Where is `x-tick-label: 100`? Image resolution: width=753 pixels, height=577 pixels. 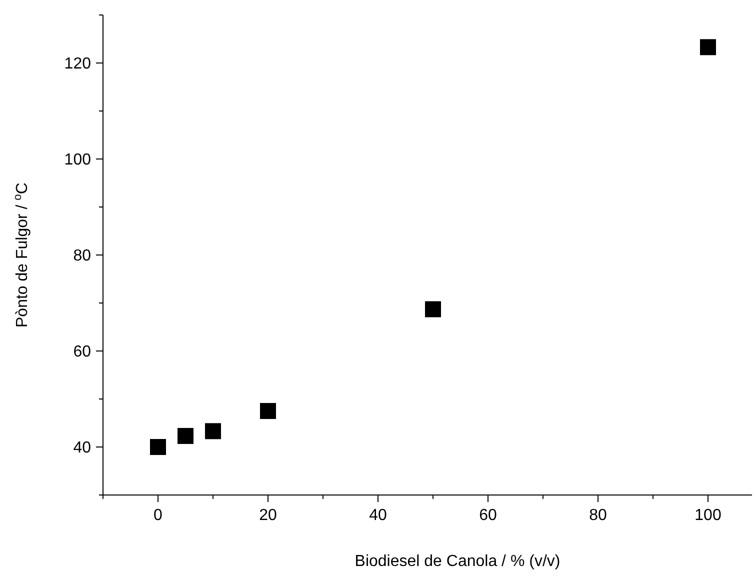
x-tick-label: 100 is located at coordinates (708, 515).